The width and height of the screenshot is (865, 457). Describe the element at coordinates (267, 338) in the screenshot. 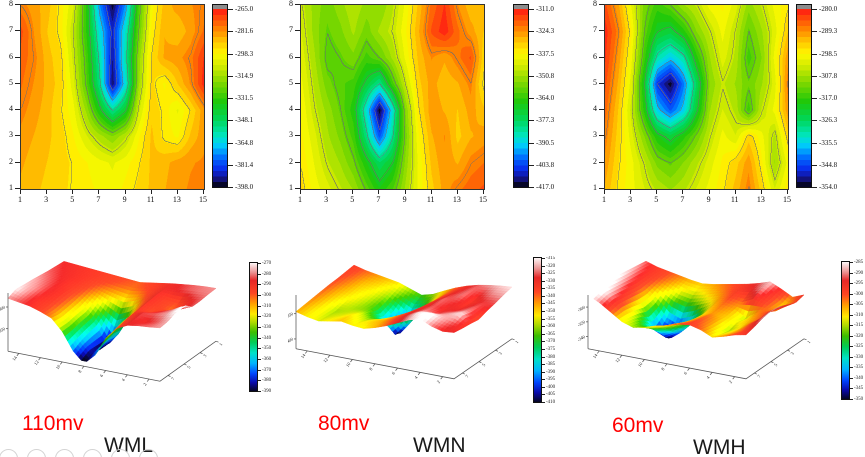

I see `surface-colorbar-0-tick-label: -340` at that location.